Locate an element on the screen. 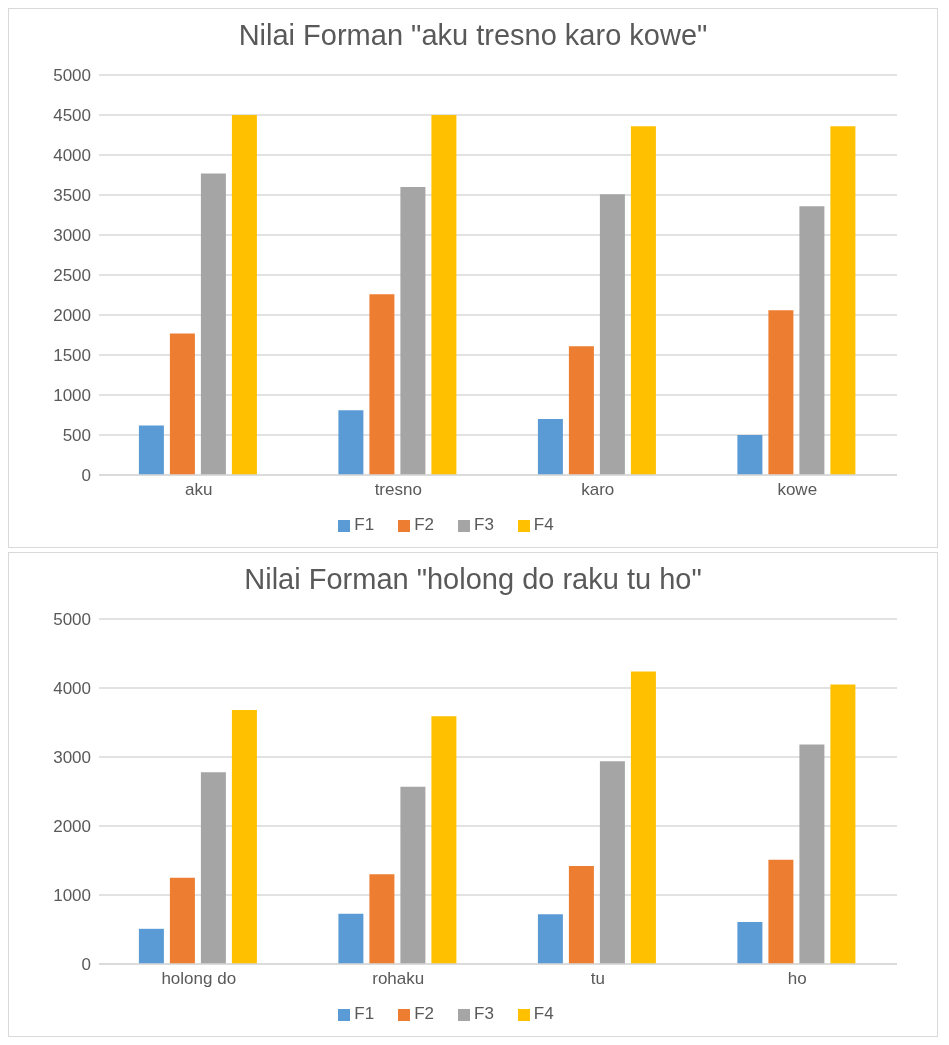 The height and width of the screenshot is (1045, 949). x-tick-label: rohaku is located at coordinates (398, 979).